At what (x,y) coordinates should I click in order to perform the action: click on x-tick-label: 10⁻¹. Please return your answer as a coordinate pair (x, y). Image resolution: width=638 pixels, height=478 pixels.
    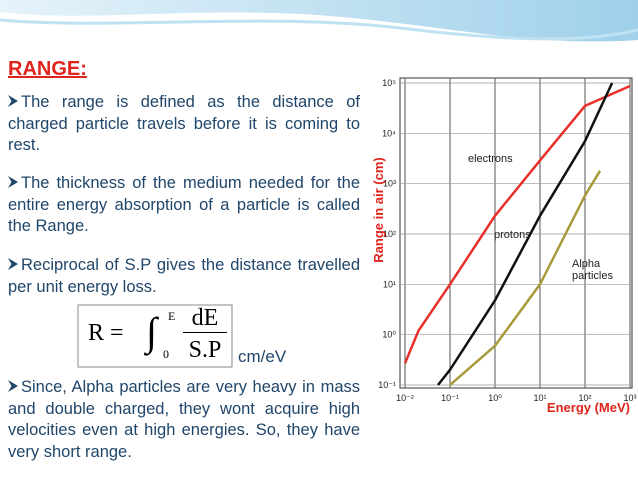
    Looking at the image, I should click on (450, 398).